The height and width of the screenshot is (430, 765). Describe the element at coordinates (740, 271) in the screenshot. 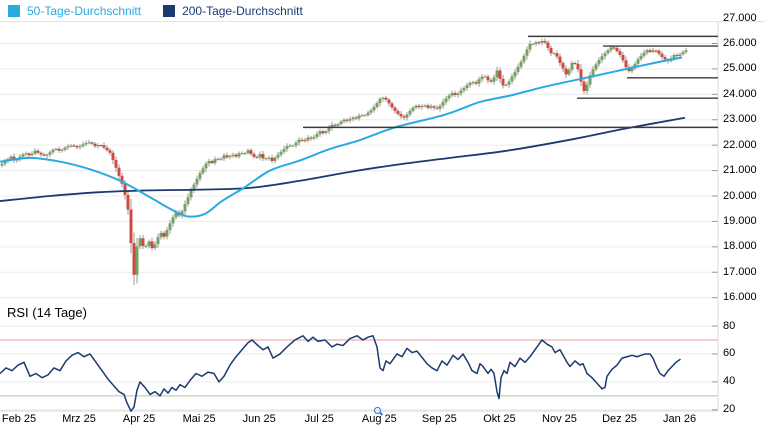

I see `price-axis-label: 17.000` at that location.